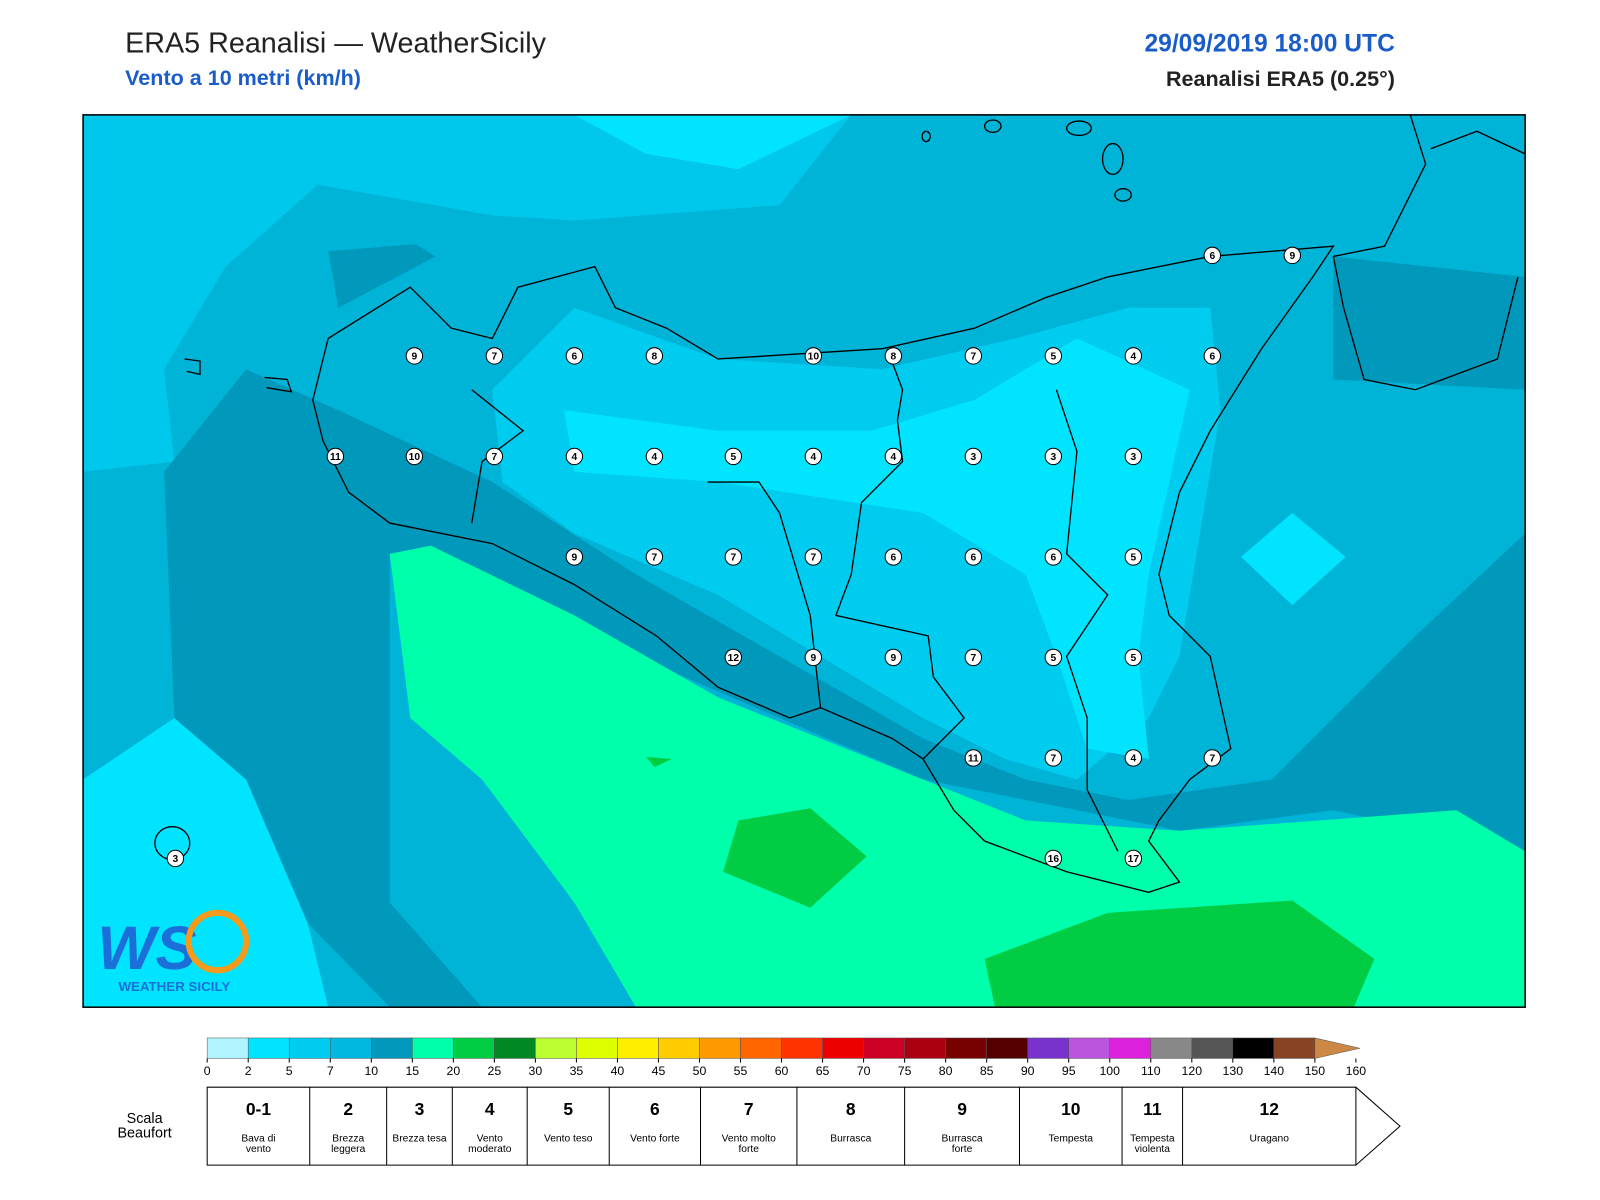 Image resolution: width=1600 pixels, height=1200 pixels. I want to click on station-value: 4, so click(1133, 759).